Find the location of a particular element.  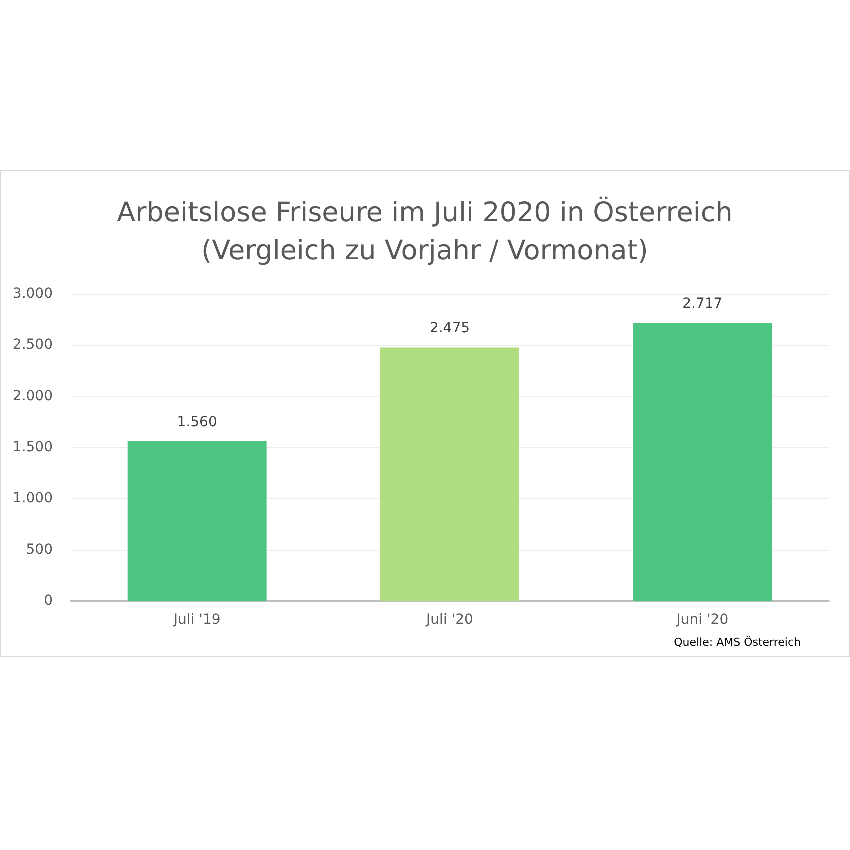

data-label: 1.560 is located at coordinates (197, 422).